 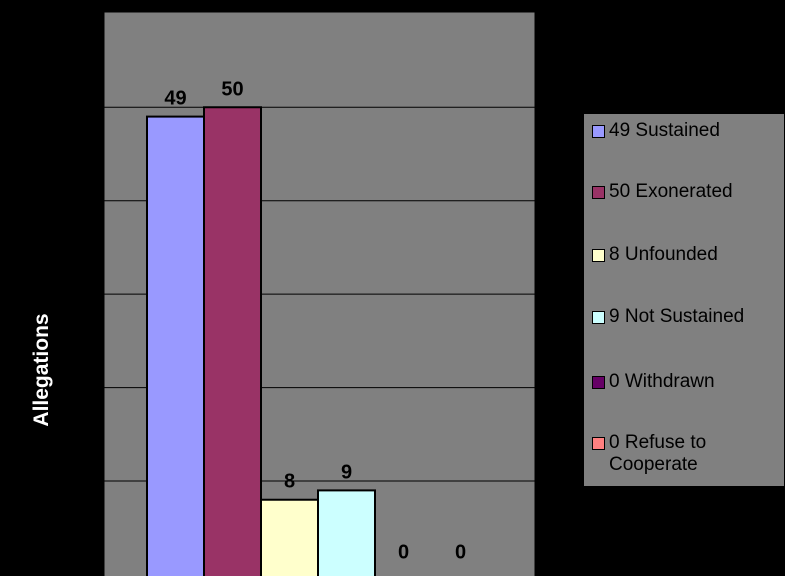 I want to click on legend-item-5: 0 Withdrawn, so click(x=653, y=382).